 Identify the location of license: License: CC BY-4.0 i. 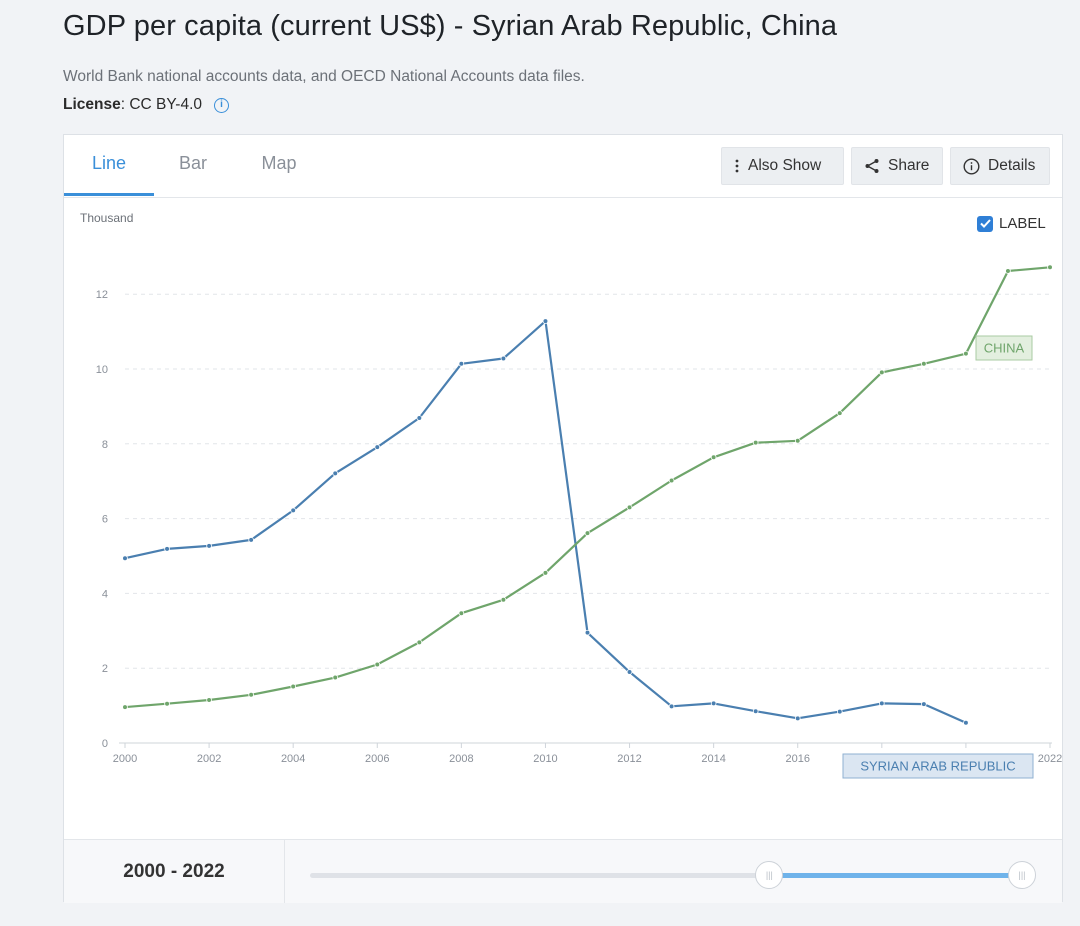
(146, 105).